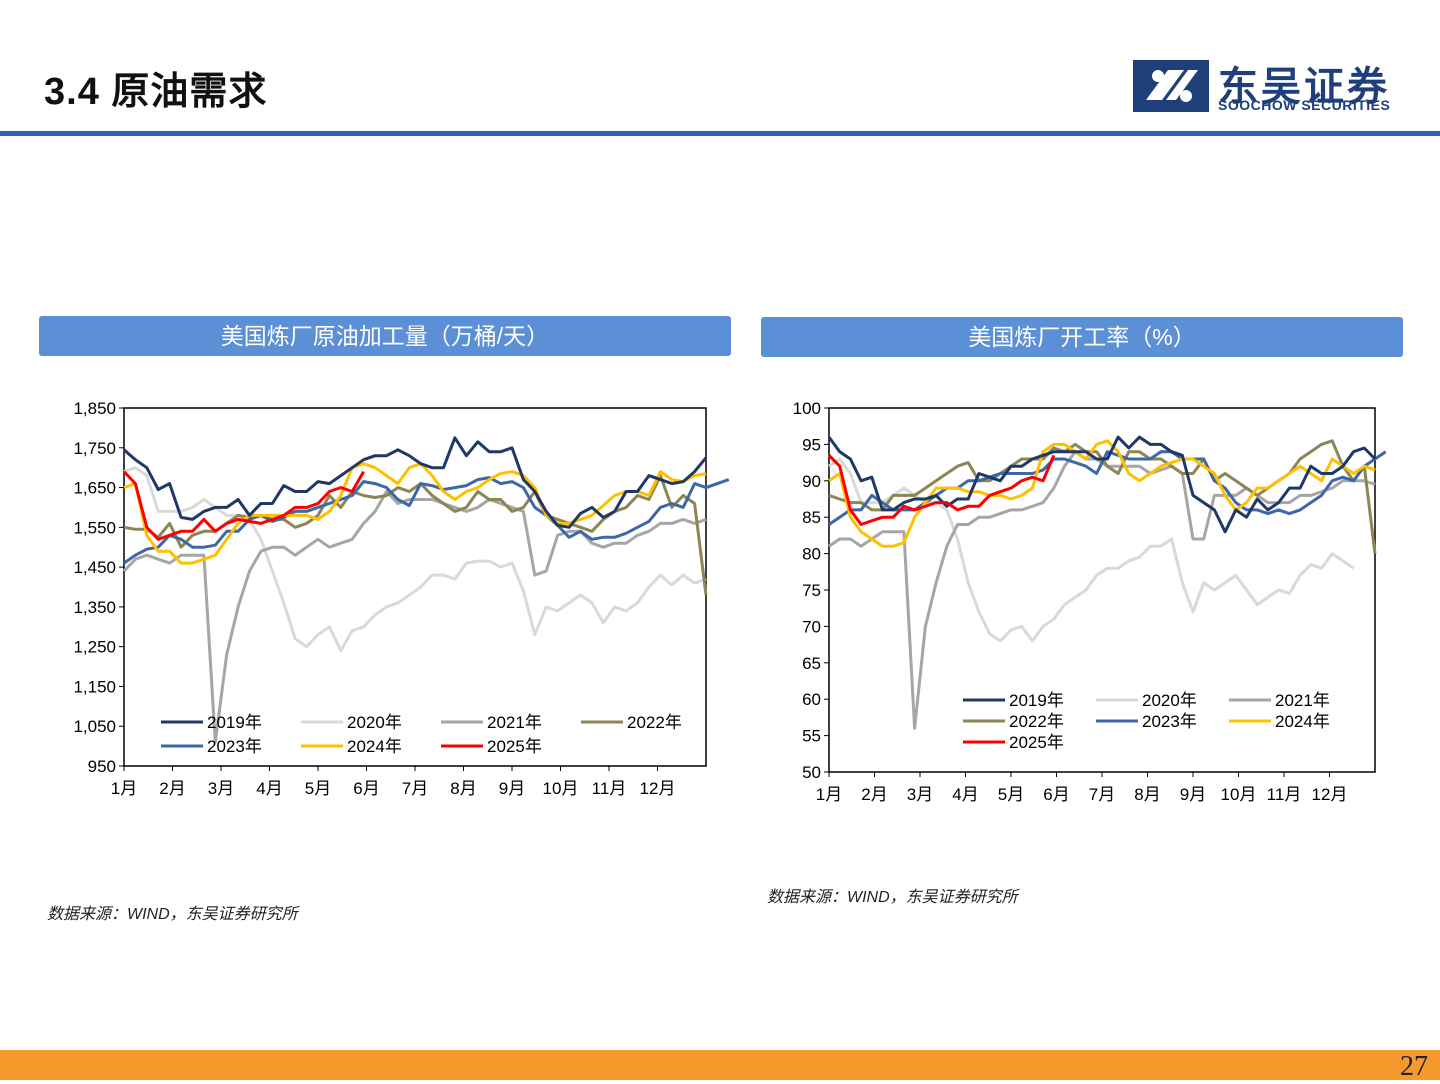 The width and height of the screenshot is (1440, 1084). Describe the element at coordinates (1171, 86) in the screenshot. I see `logo-mark-icon` at that location.